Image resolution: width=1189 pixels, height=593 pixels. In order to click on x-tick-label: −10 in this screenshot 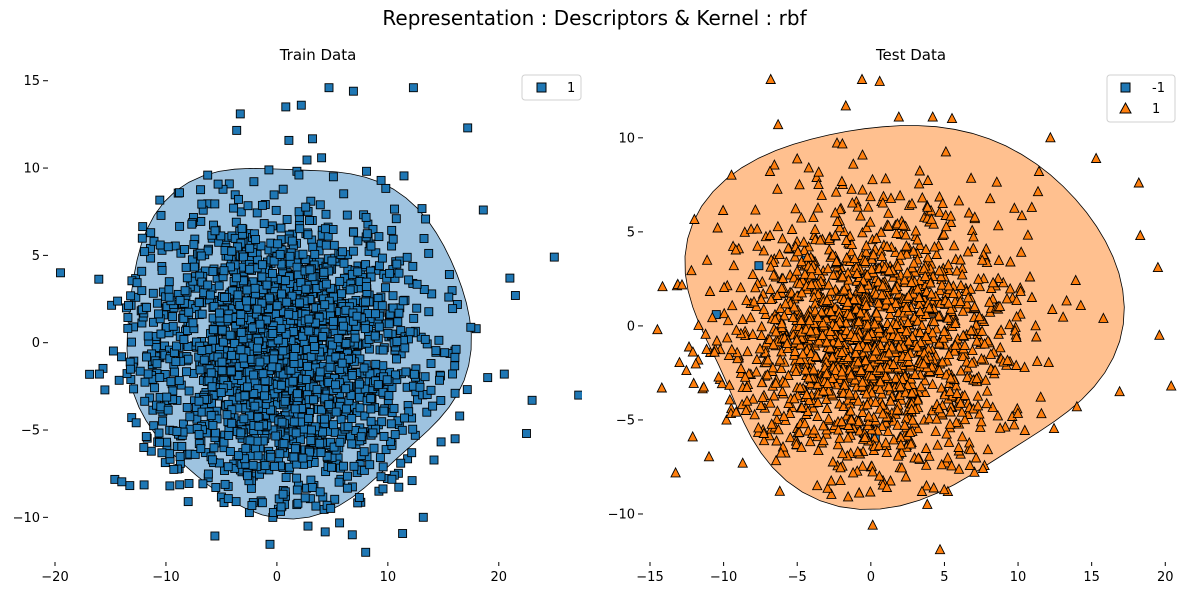, I will do `click(723, 577)`.